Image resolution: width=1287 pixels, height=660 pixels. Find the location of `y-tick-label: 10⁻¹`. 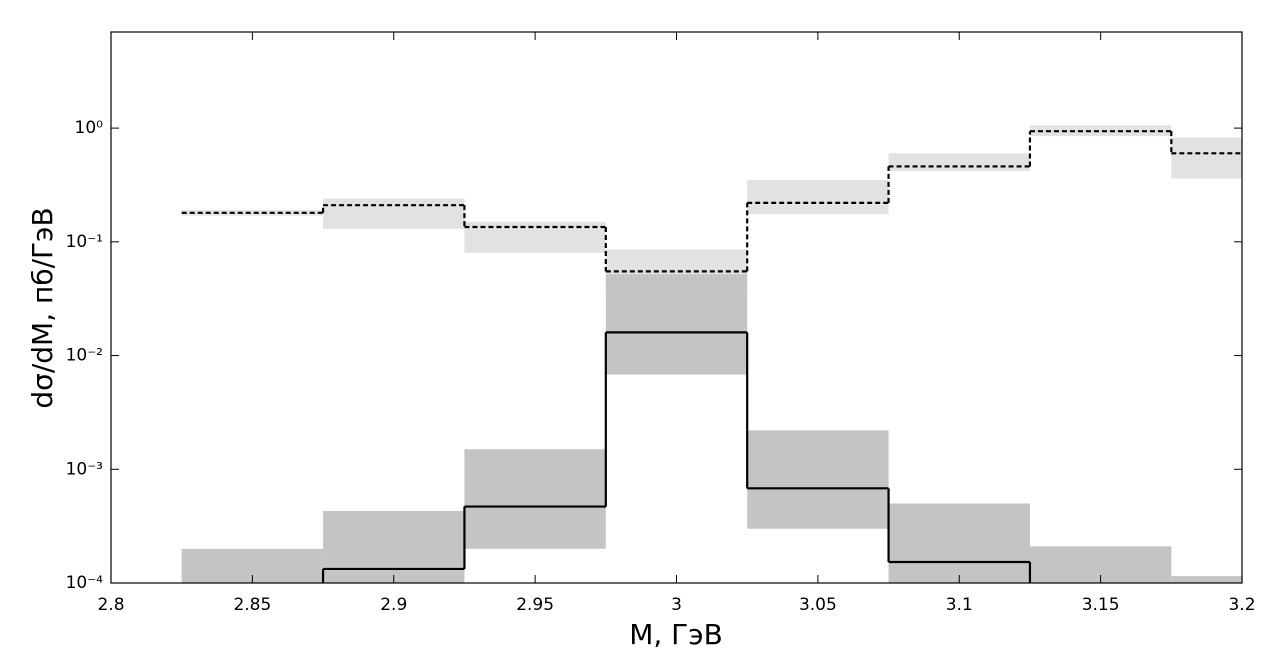

y-tick-label: 10⁻¹ is located at coordinates (84, 242).